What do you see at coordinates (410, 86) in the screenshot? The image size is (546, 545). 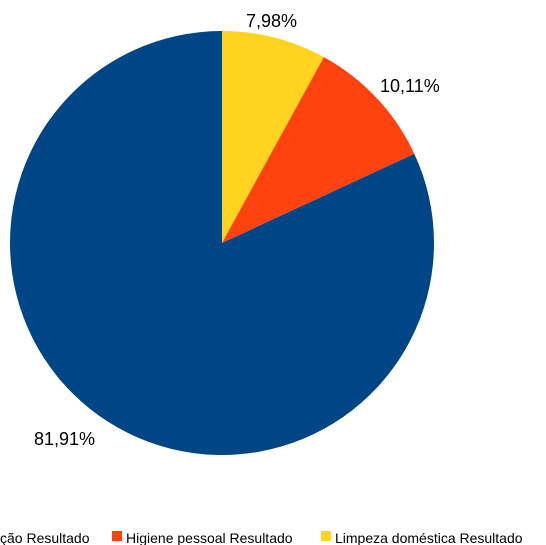 I see `data-label-higiene: 10,11%` at bounding box center [410, 86].